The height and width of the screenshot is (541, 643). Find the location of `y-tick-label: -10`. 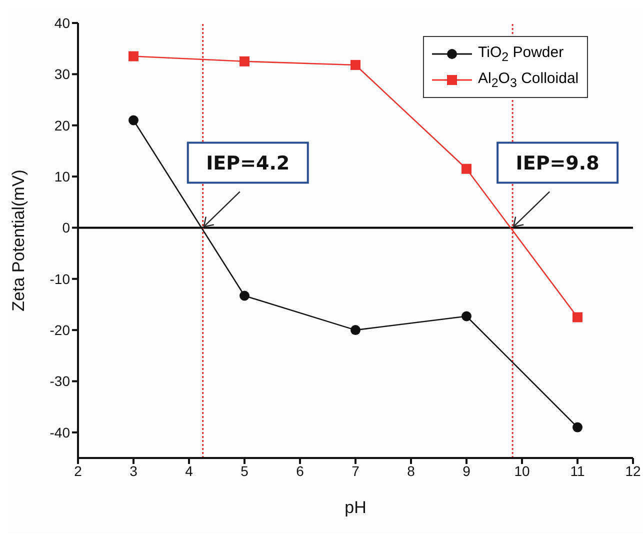

y-tick-label: -10 is located at coordinates (60, 278).